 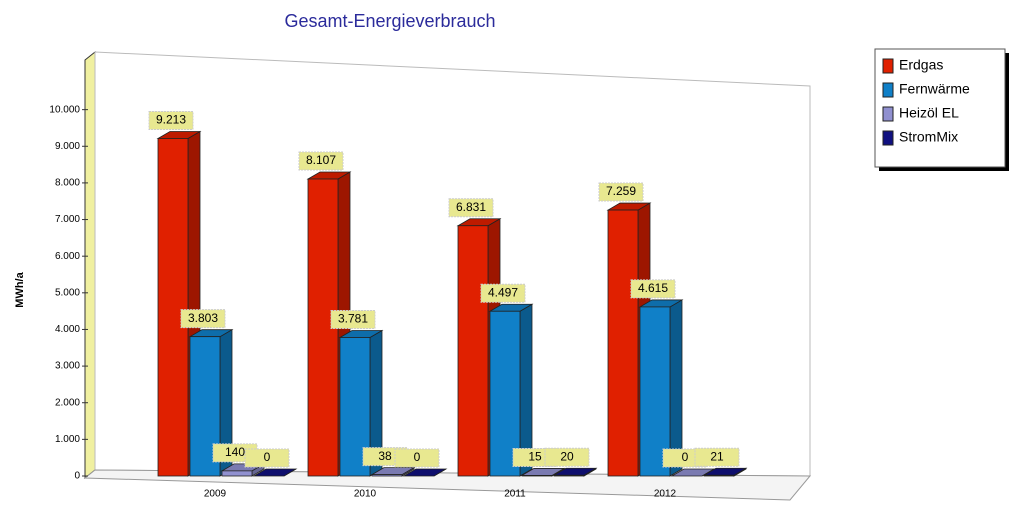 I want to click on x-tick-label: 2010, so click(x=365, y=494).